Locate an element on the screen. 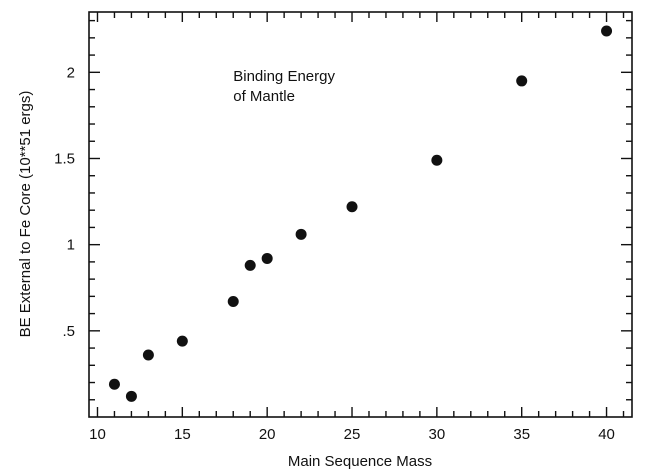 The height and width of the screenshot is (472, 647). y-tick-label: .5 is located at coordinates (68, 331).